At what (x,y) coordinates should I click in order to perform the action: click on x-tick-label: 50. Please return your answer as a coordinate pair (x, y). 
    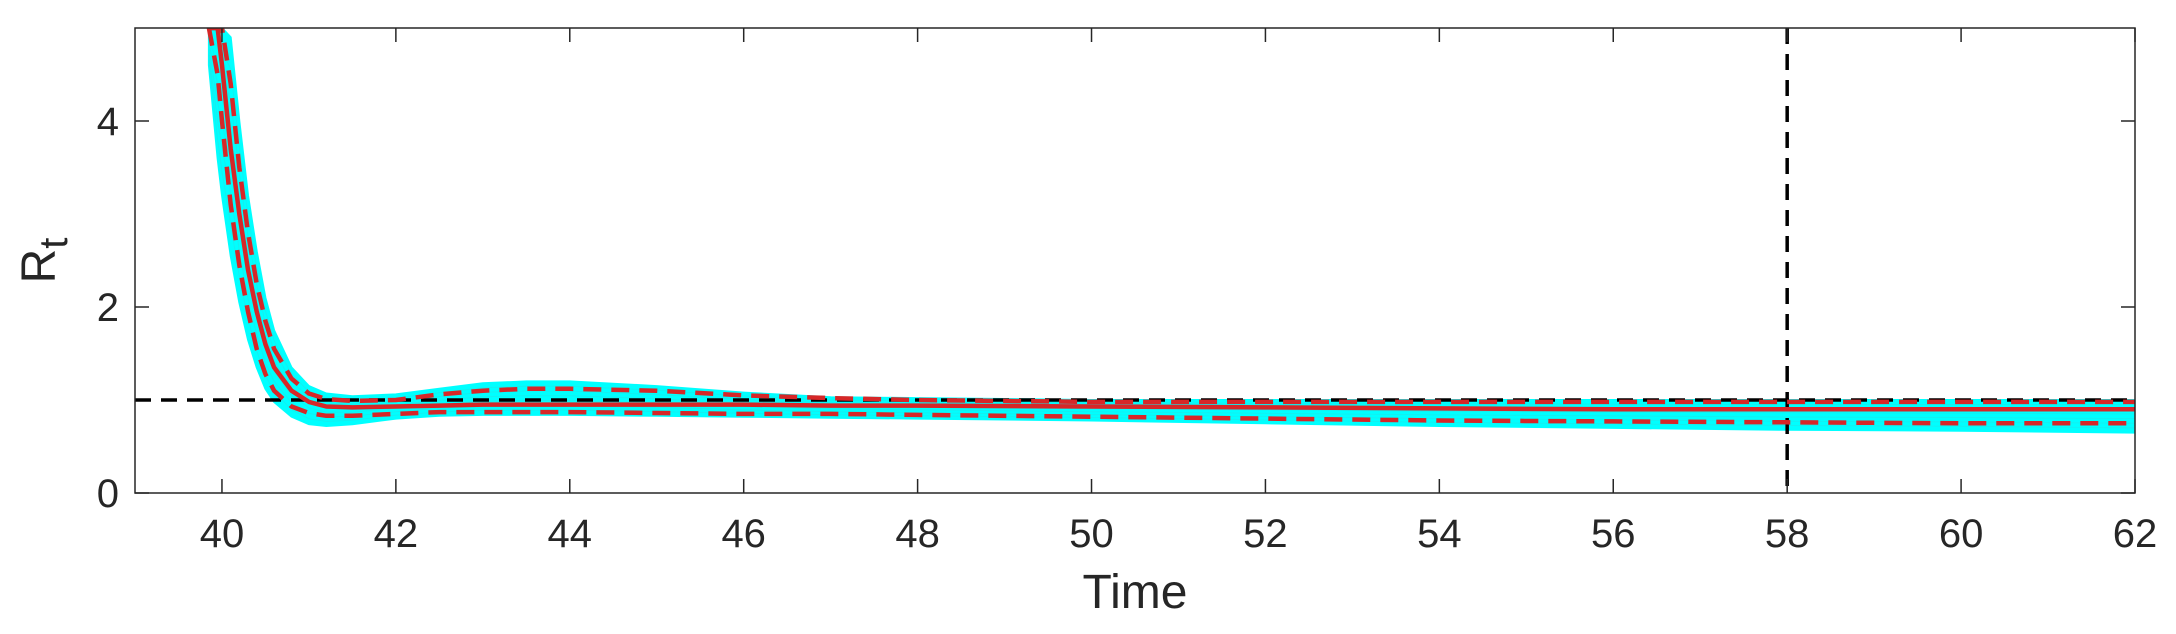
    Looking at the image, I should click on (1091, 534).